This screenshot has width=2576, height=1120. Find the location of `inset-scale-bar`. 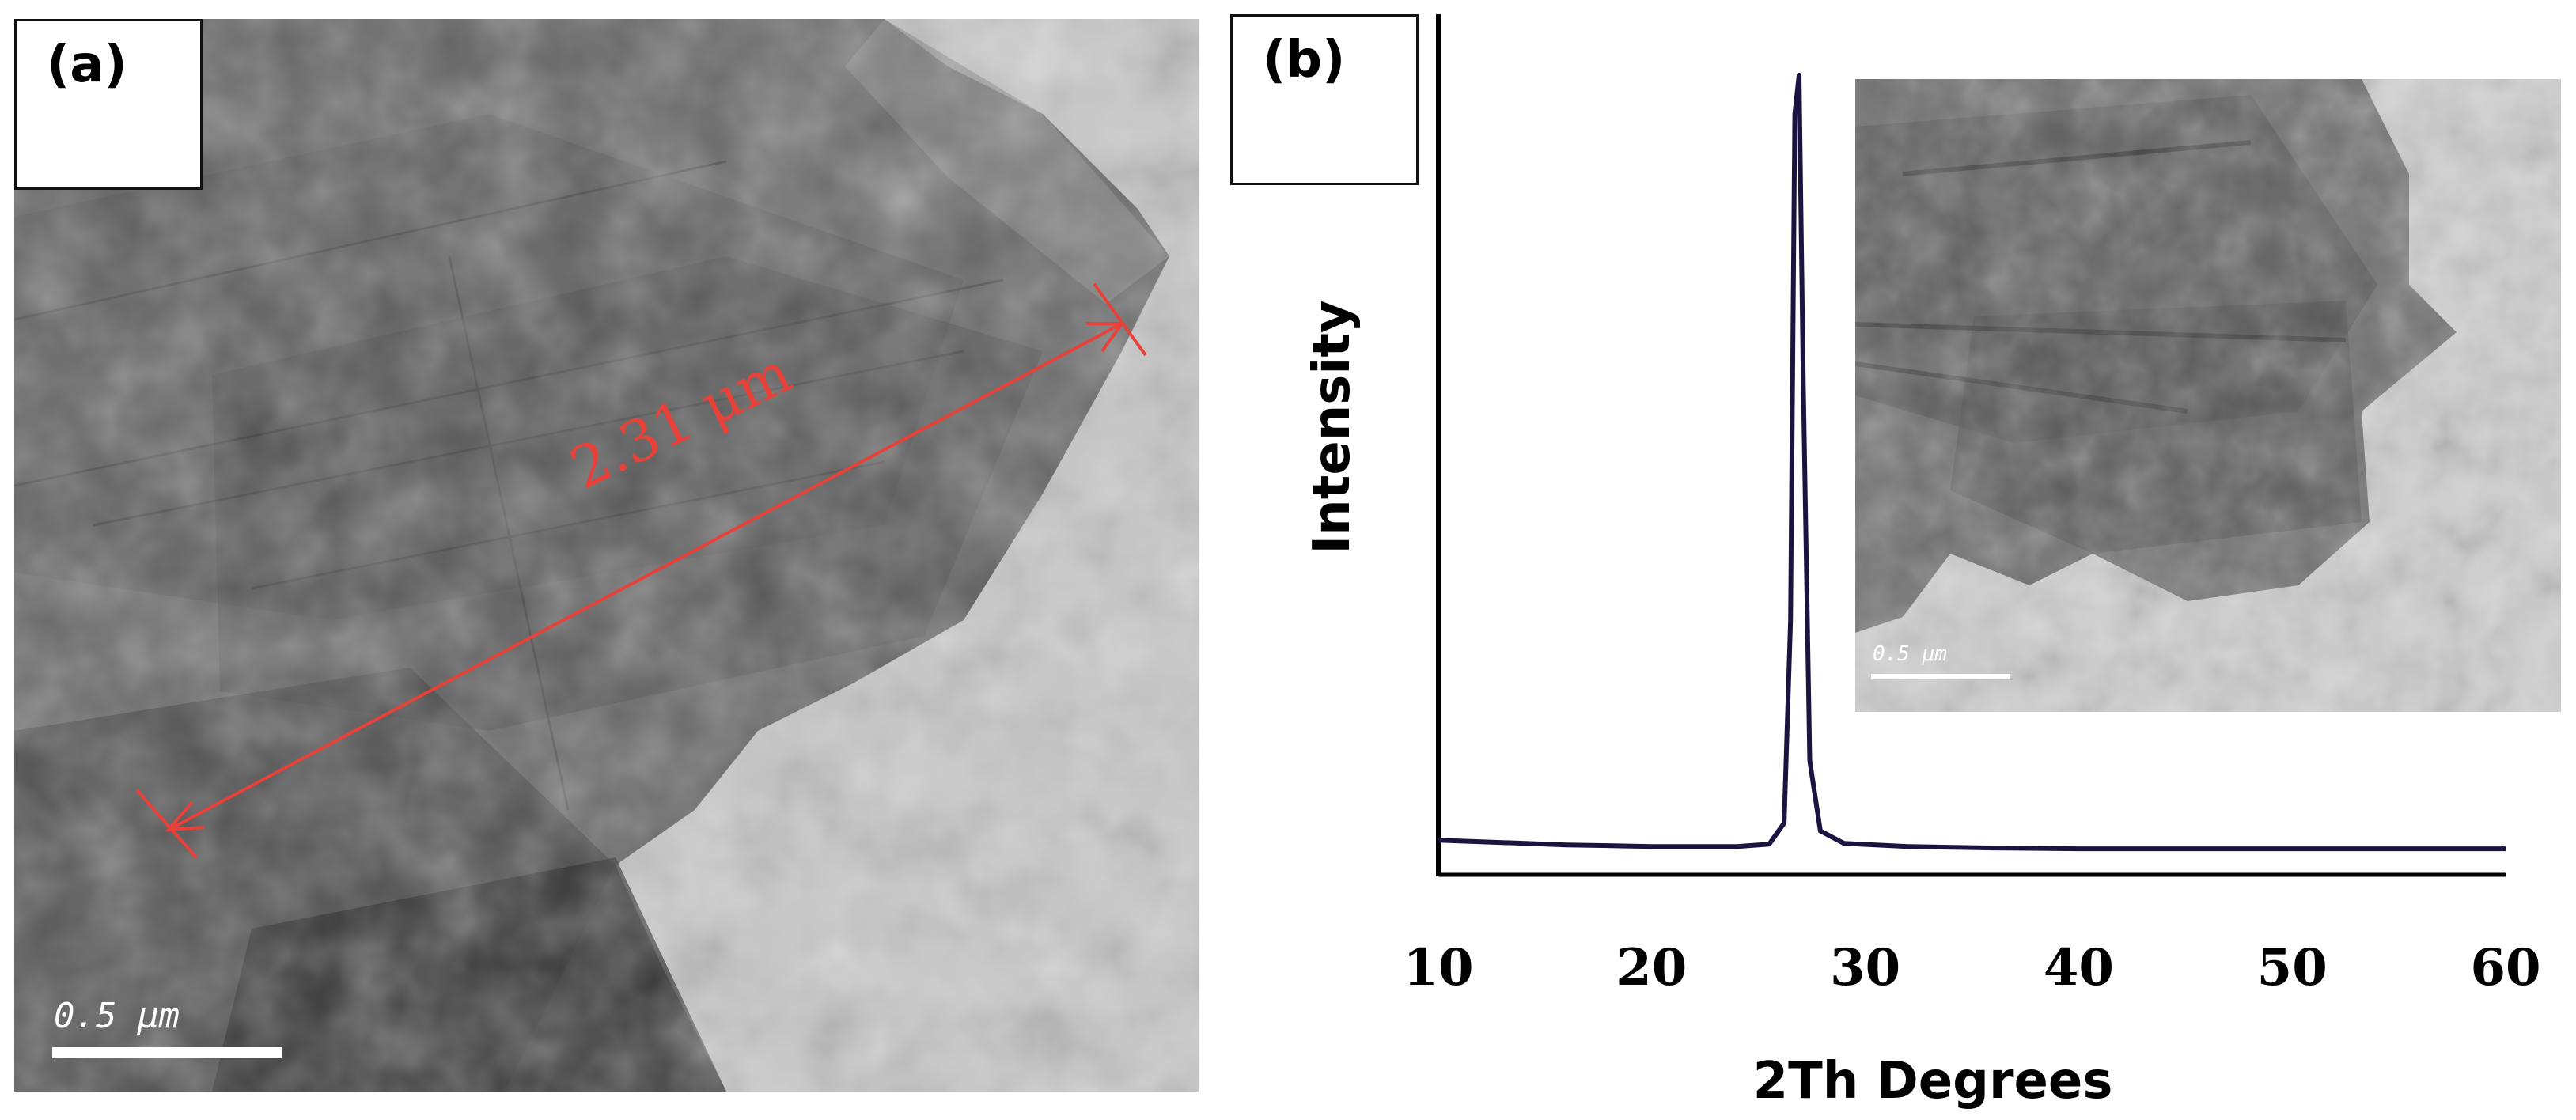

inset-scale-bar is located at coordinates (1940, 676).